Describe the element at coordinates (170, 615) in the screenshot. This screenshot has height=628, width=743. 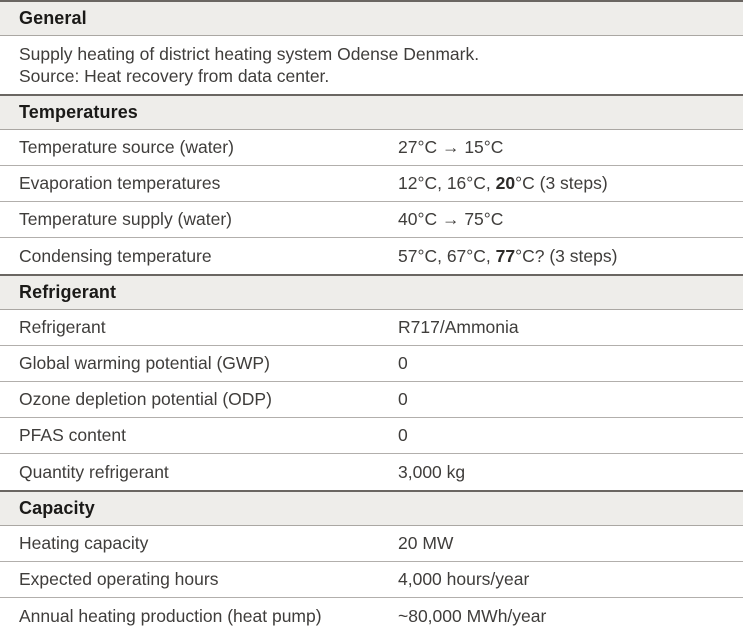
I see `row-label: Annual heating production (heat pump)` at that location.